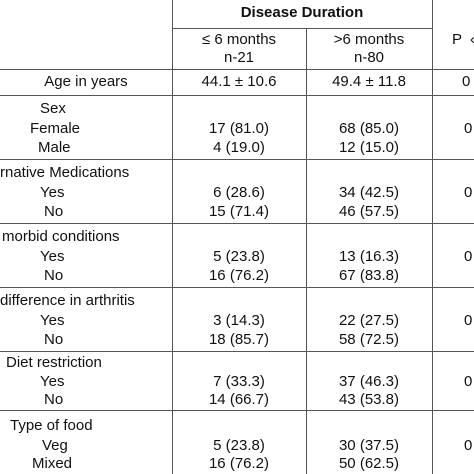 This screenshot has width=474, height=474. I want to click on col-header-p-suffix: ‹, so click(472, 40).